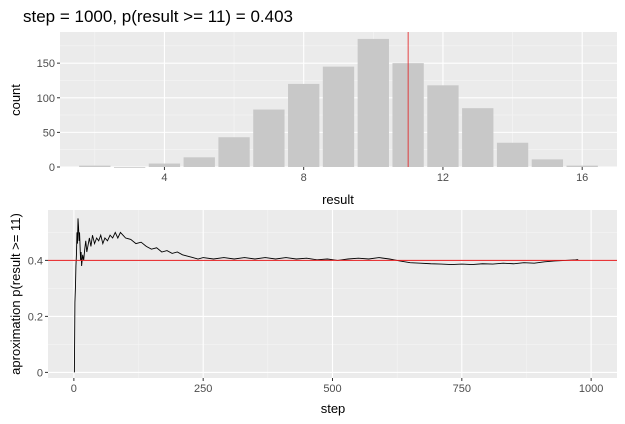  I want to click on top-chart-x-ticks: 4 8 12 16, so click(374, 175).